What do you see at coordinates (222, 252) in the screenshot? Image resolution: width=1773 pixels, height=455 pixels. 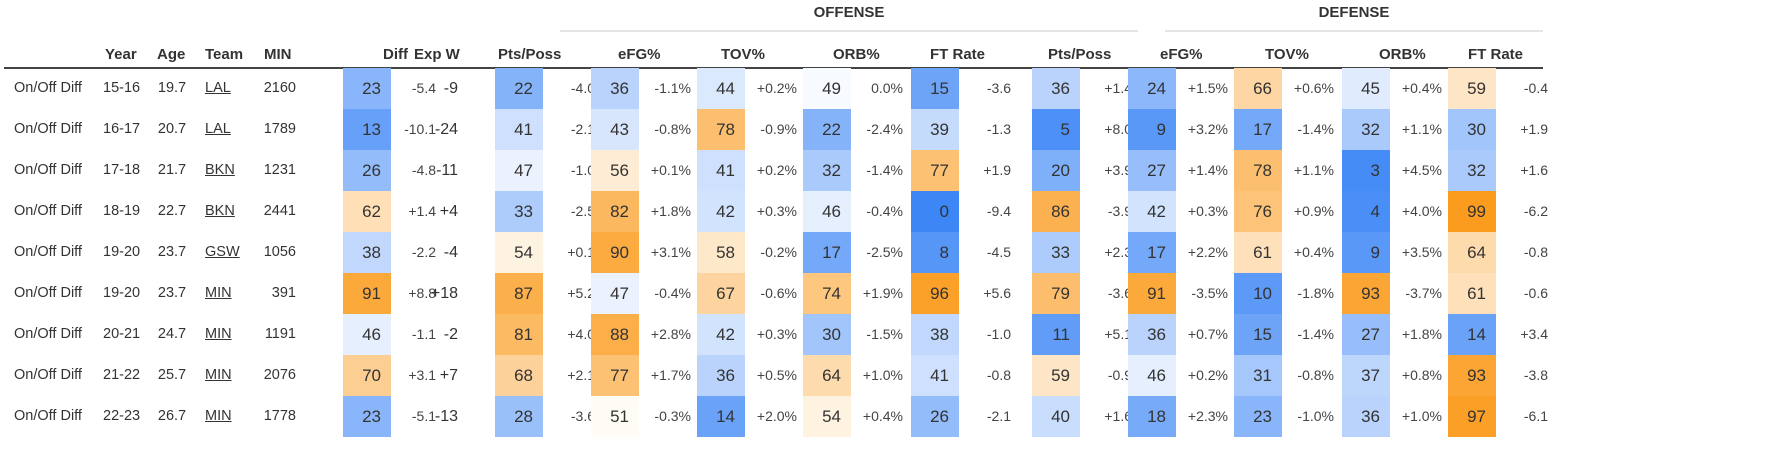 I see `team-link: GSW` at bounding box center [222, 252].